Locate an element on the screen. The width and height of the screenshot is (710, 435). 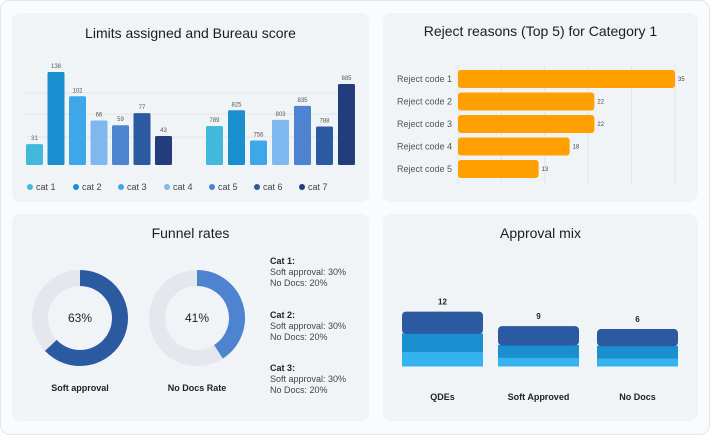
legend-label: cat 7 is located at coordinates (318, 187).